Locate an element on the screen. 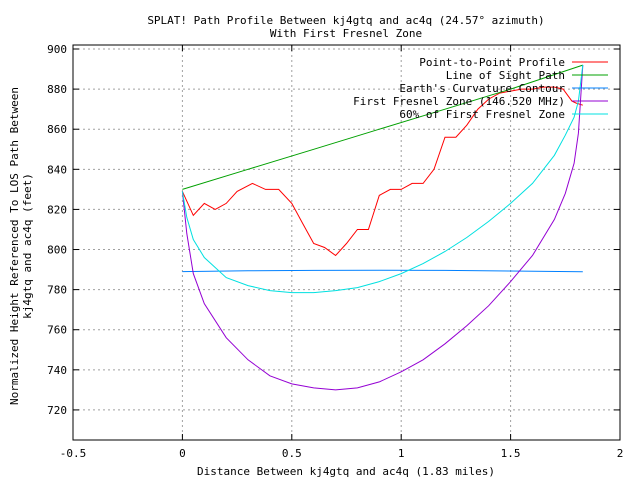 Image resolution: width=640 pixels, height=480 pixels. y-tick-label: 740 is located at coordinates (57, 370).